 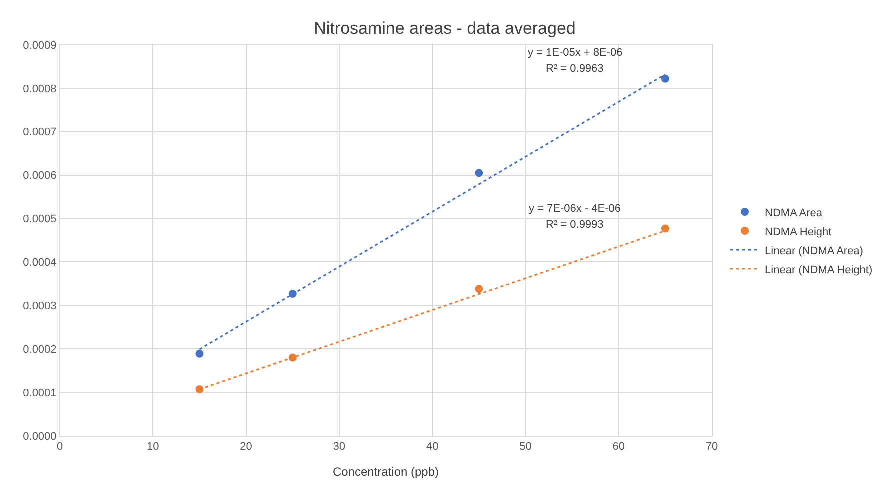 What do you see at coordinates (712, 447) in the screenshot?
I see `x-tick-label: 70` at bounding box center [712, 447].